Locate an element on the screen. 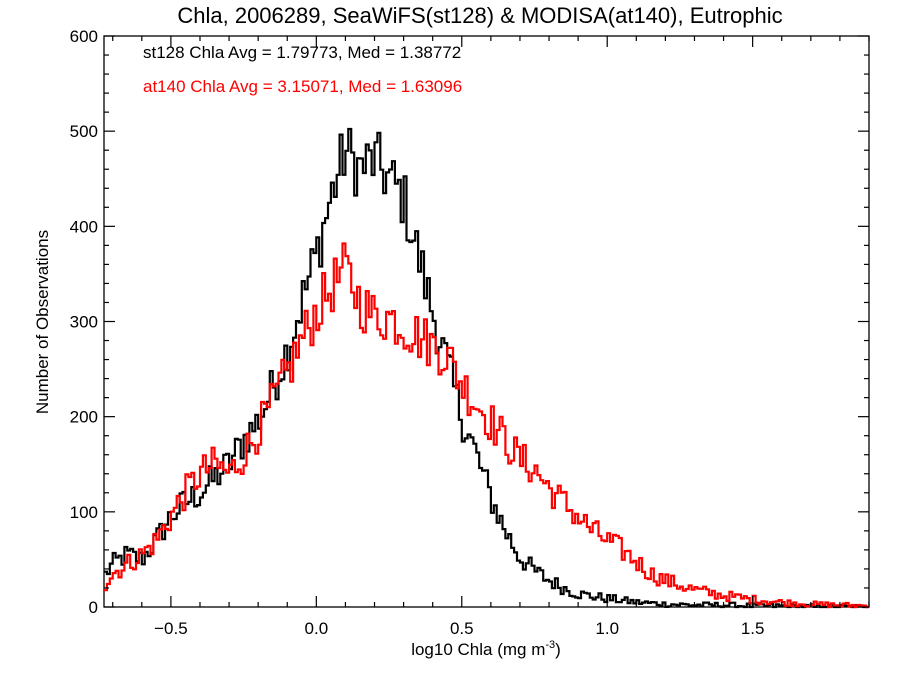  x-axis-label-main: log10 Chla (mg m is located at coordinates (478, 649).